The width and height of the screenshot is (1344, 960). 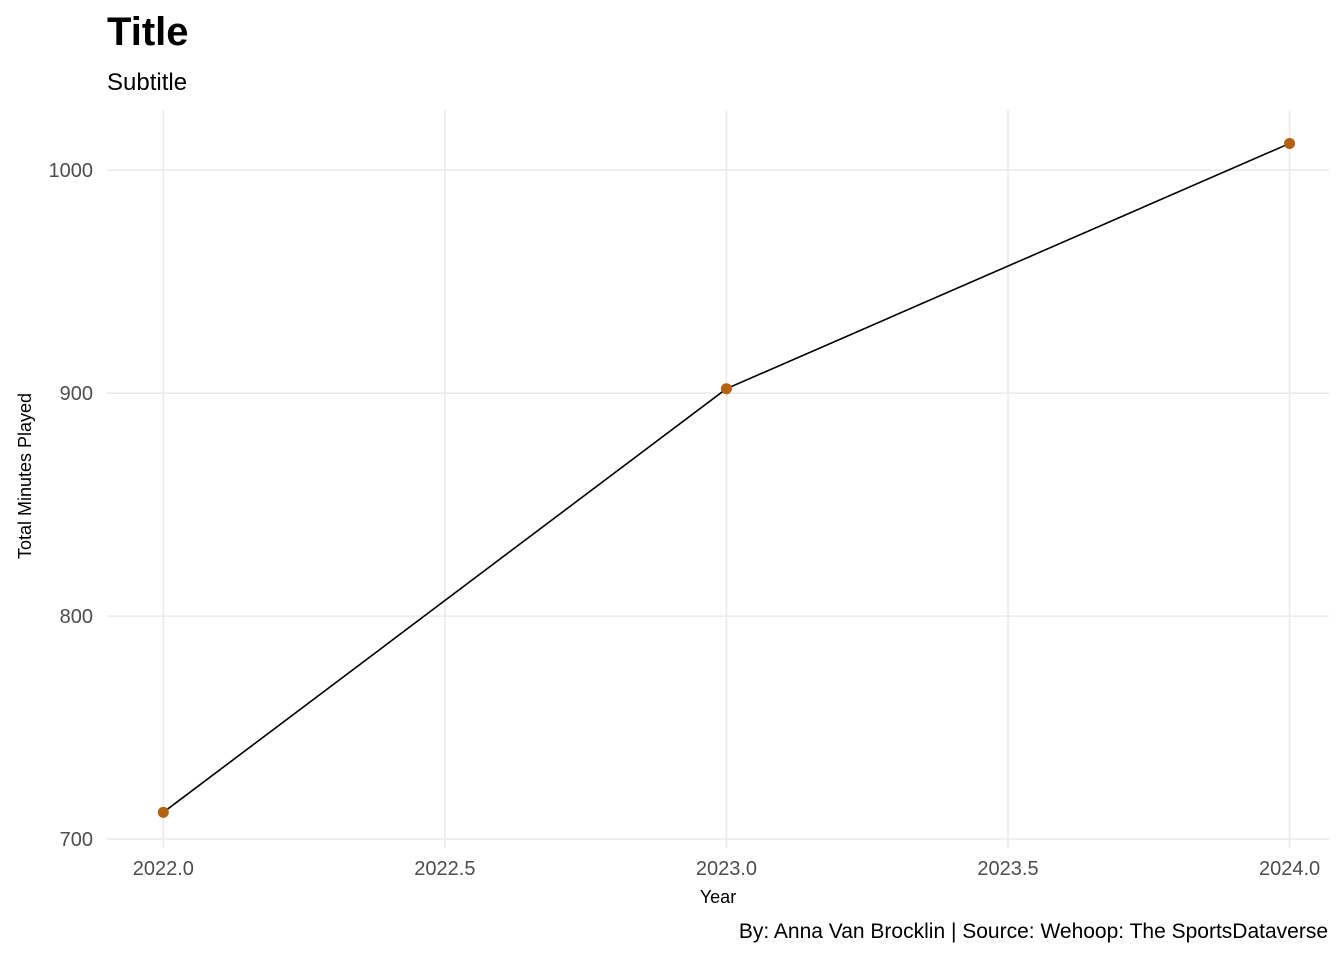 What do you see at coordinates (76, 617) in the screenshot?
I see `y-tick-label: 800` at bounding box center [76, 617].